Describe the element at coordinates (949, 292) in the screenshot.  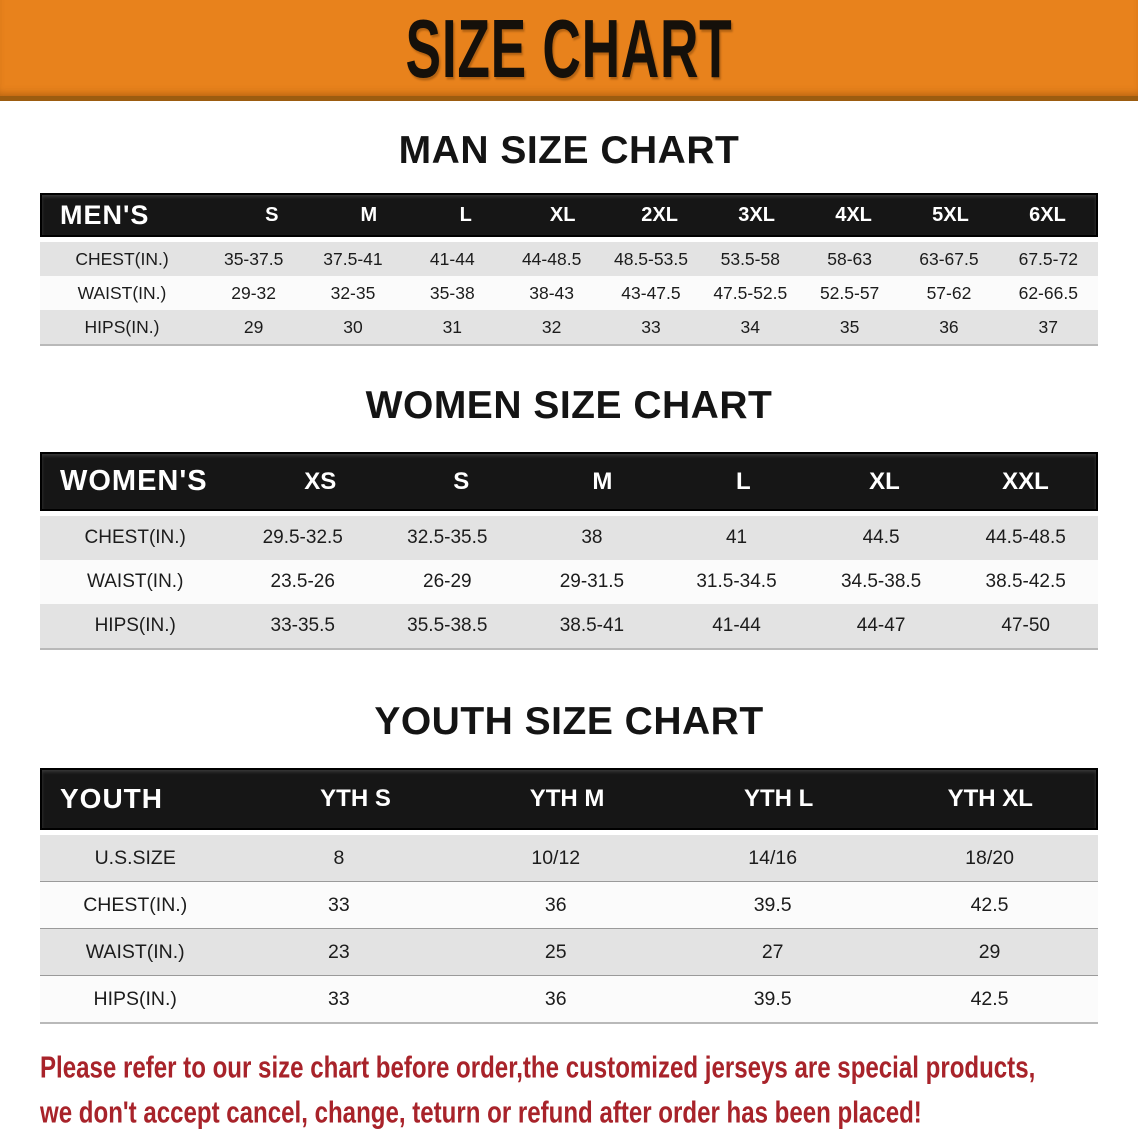
I see `size-value-cell: 57-62` at that location.